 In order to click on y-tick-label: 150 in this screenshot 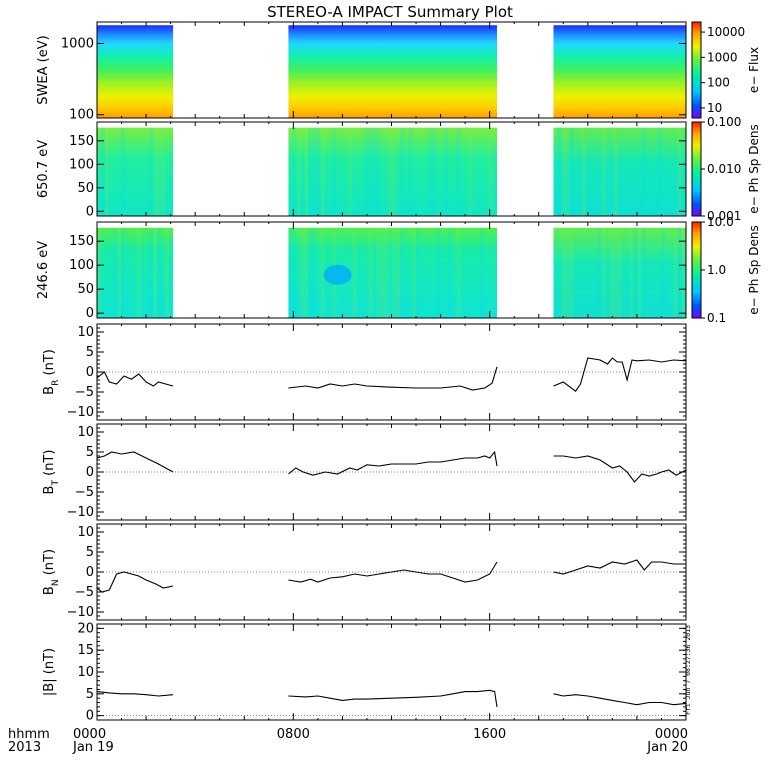, I will do `click(81, 141)`.